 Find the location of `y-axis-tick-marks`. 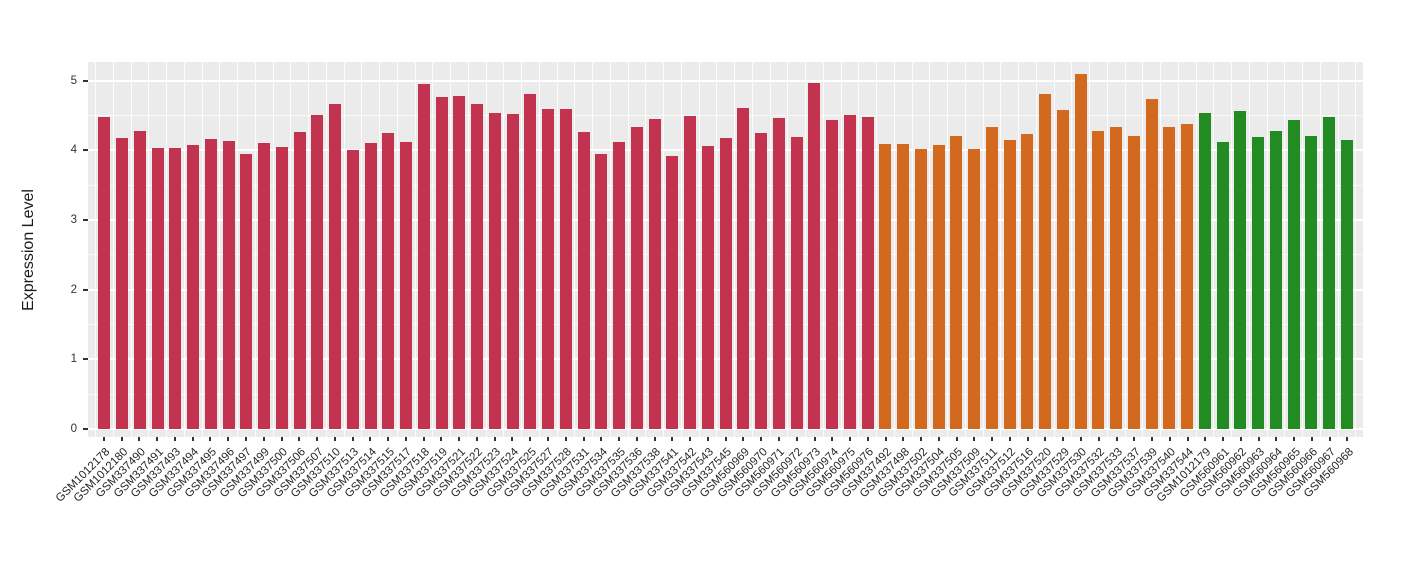

y-axis-tick-marks is located at coordinates (85, 249).